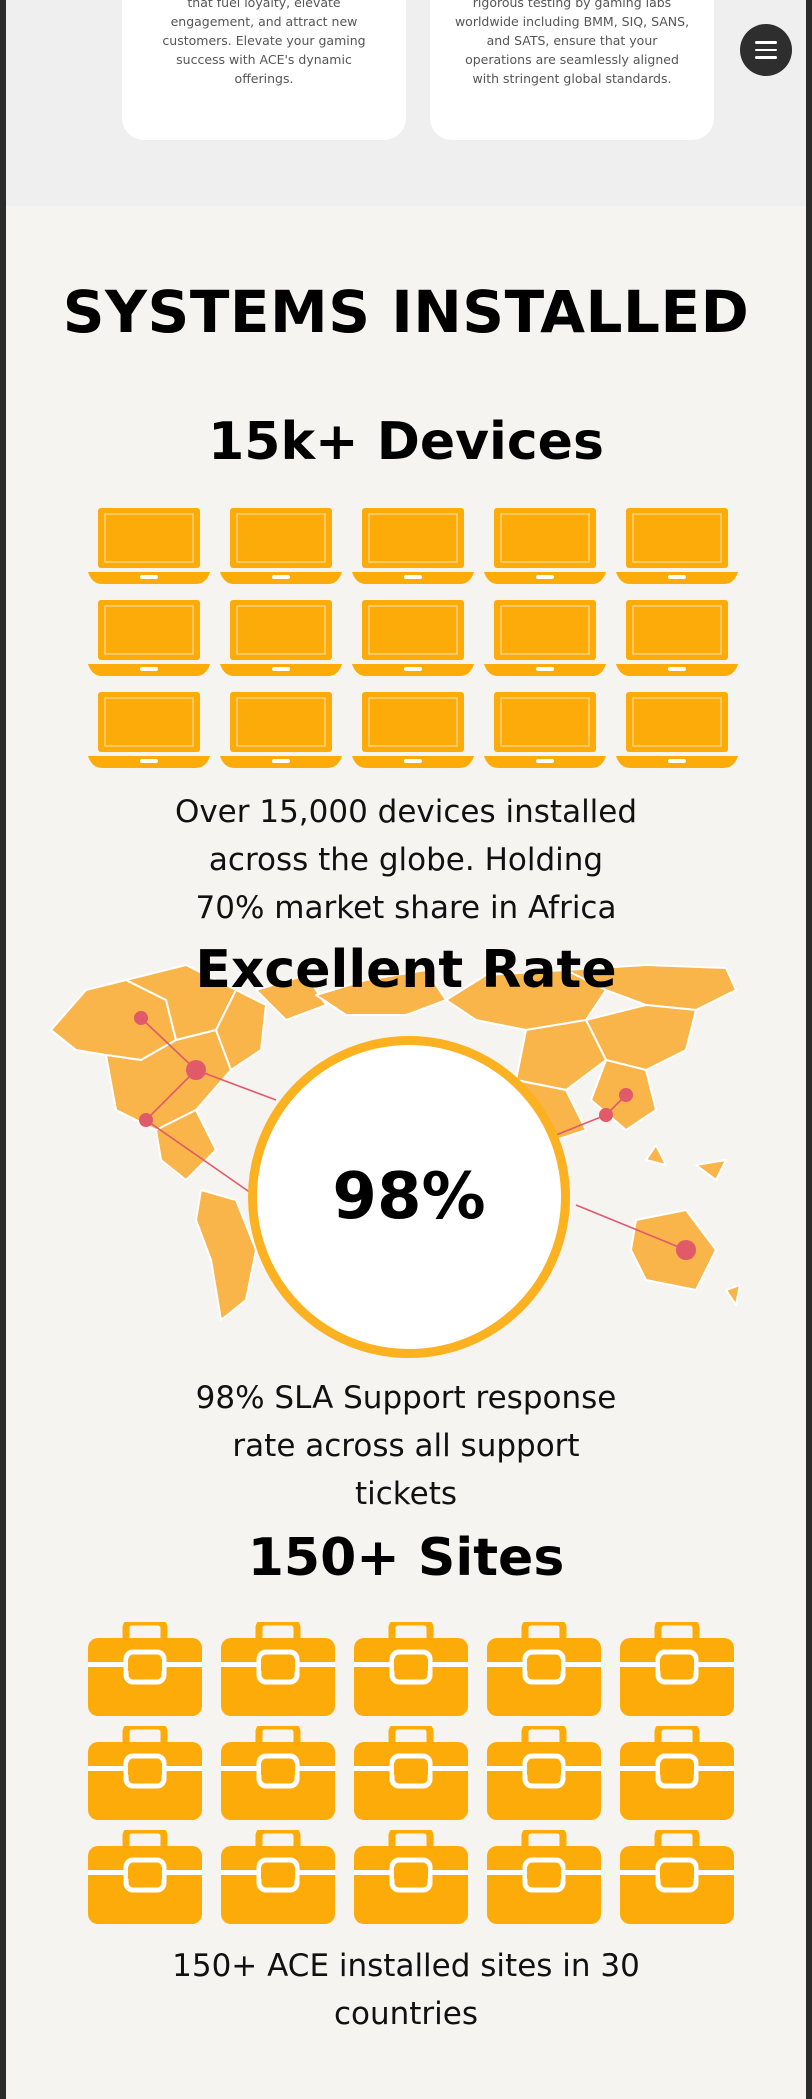 The height and width of the screenshot is (2099, 812). I want to click on devices-desc-line: Over 15,000 devices installed, so click(406, 812).